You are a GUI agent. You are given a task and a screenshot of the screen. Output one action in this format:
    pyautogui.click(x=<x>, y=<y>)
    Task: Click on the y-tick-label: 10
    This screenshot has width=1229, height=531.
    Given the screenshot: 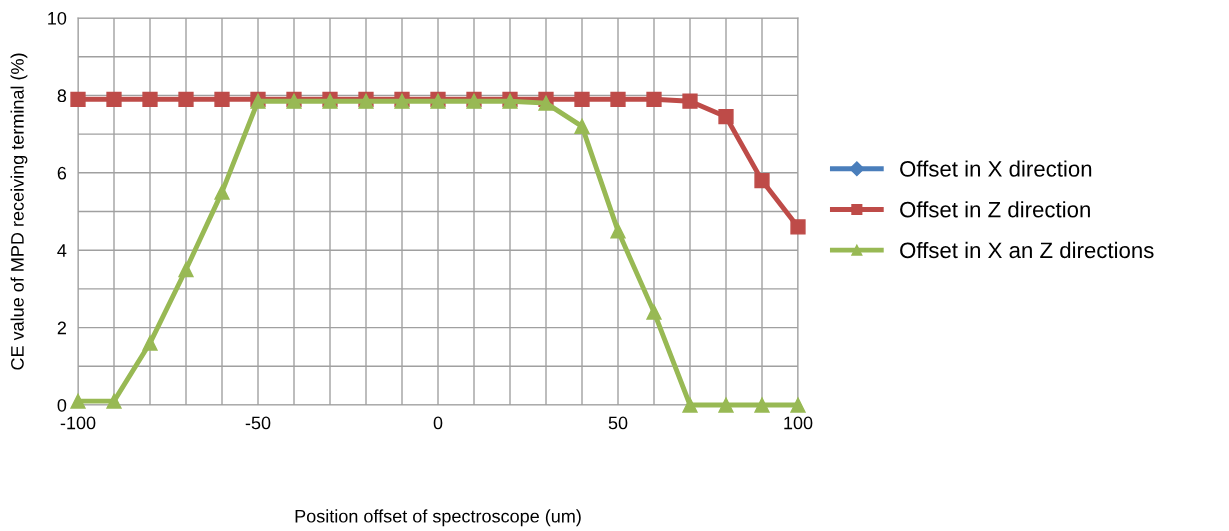 What is the action you would take?
    pyautogui.click(x=57, y=18)
    